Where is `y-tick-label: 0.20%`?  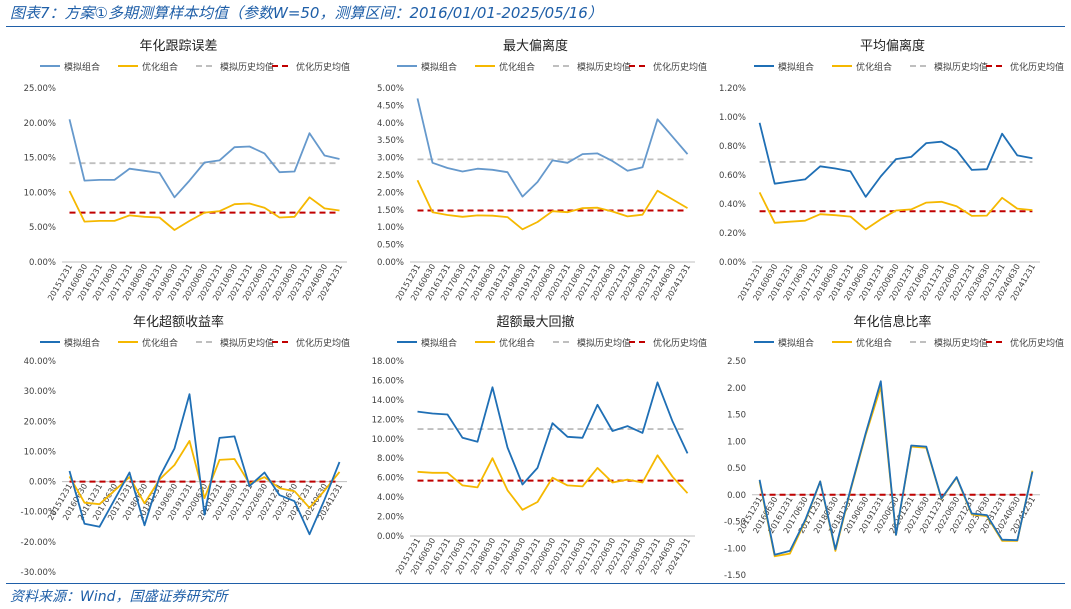 y-tick-label: 0.20% is located at coordinates (732, 234).